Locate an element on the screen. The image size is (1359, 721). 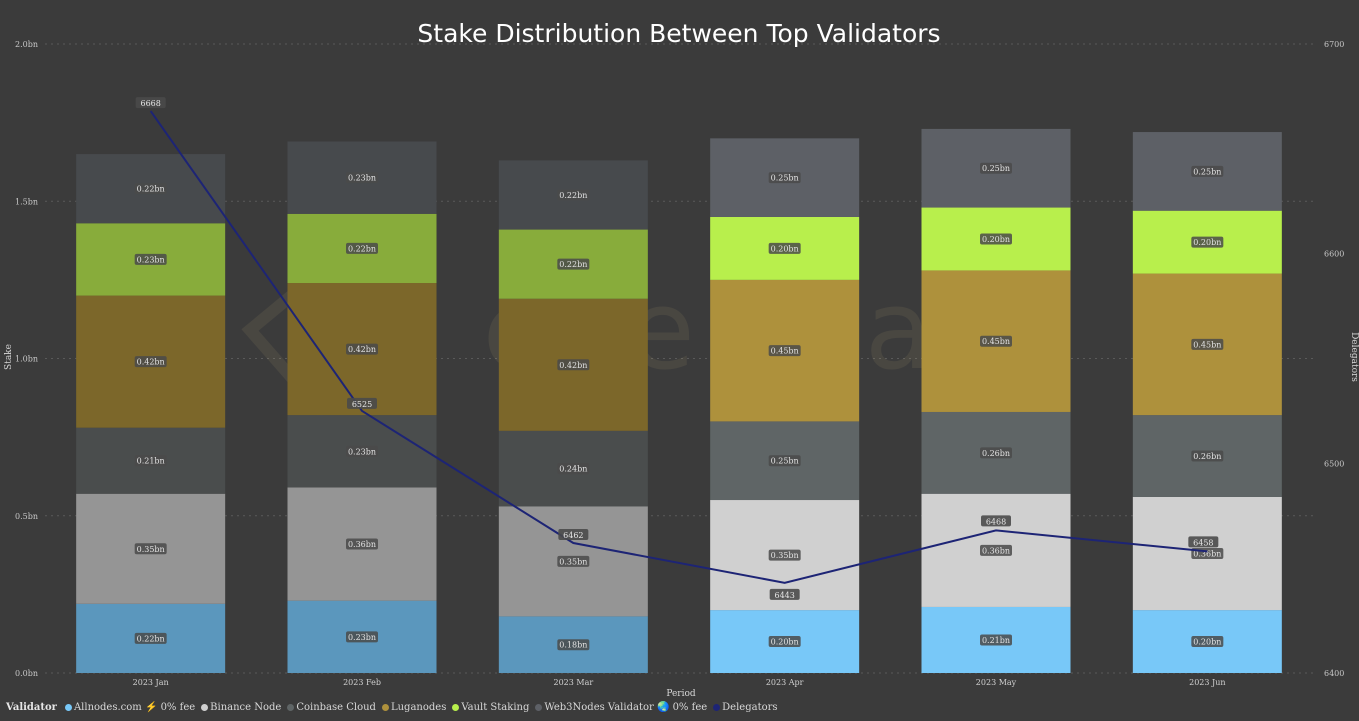
y2-tick-label: 6400 is located at coordinates (1334, 673).